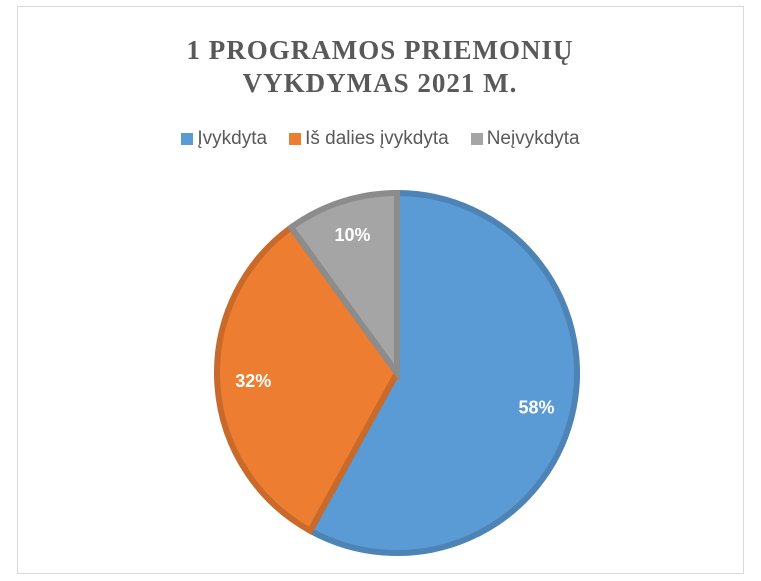  Describe the element at coordinates (232, 138) in the screenshot. I see `legend-label: Įvykdyta` at that location.